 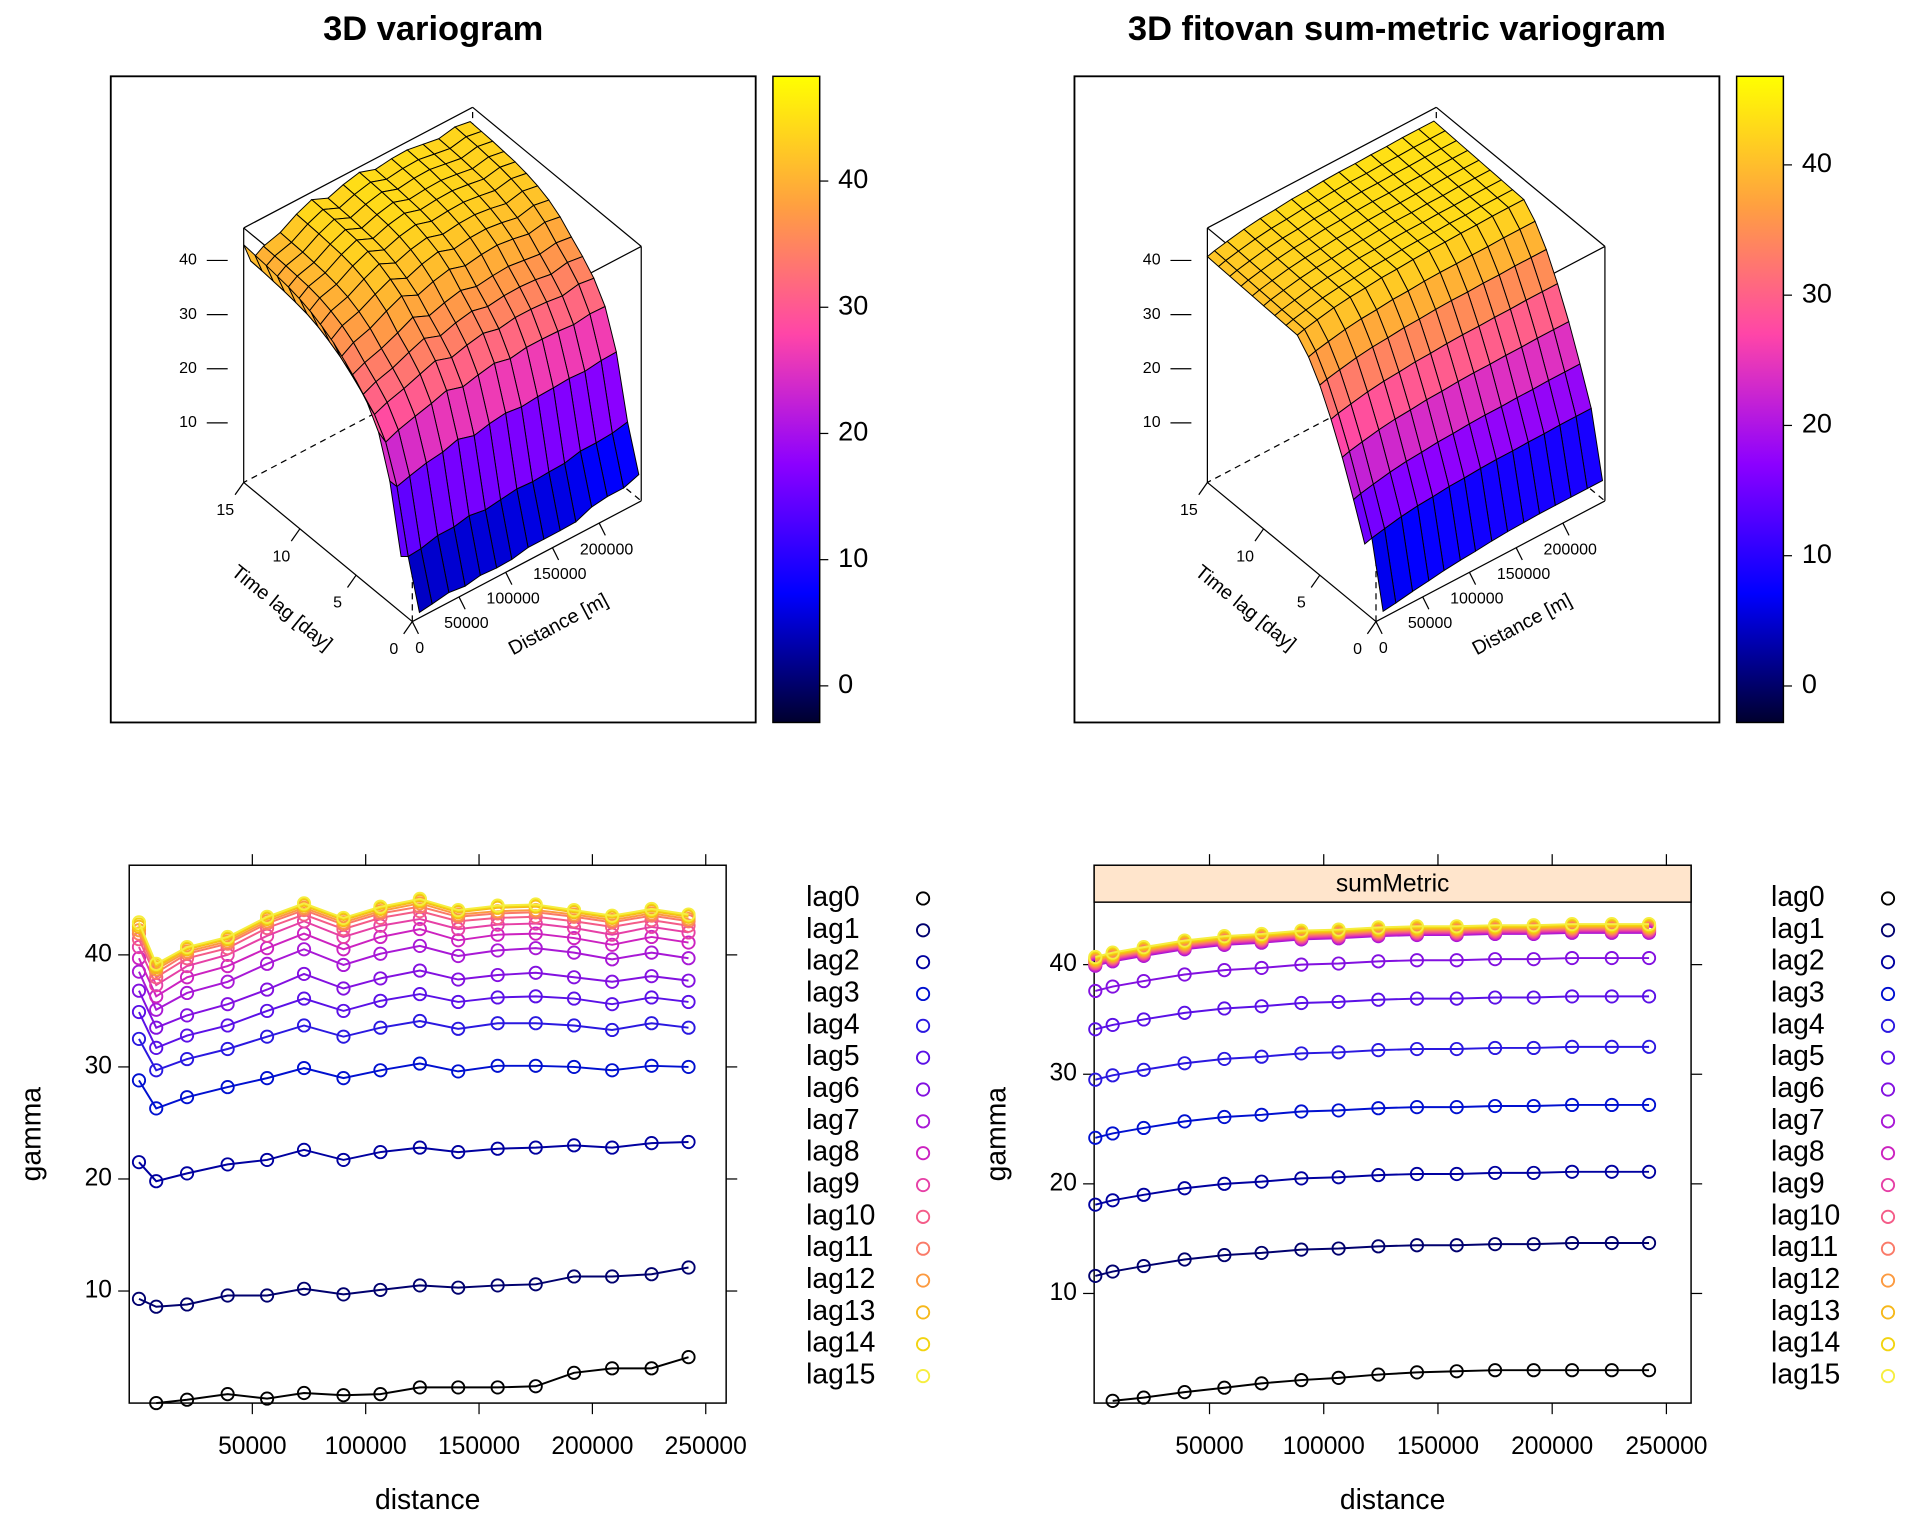 I want to click on z-tick-label: 20, so click(x=188, y=368).